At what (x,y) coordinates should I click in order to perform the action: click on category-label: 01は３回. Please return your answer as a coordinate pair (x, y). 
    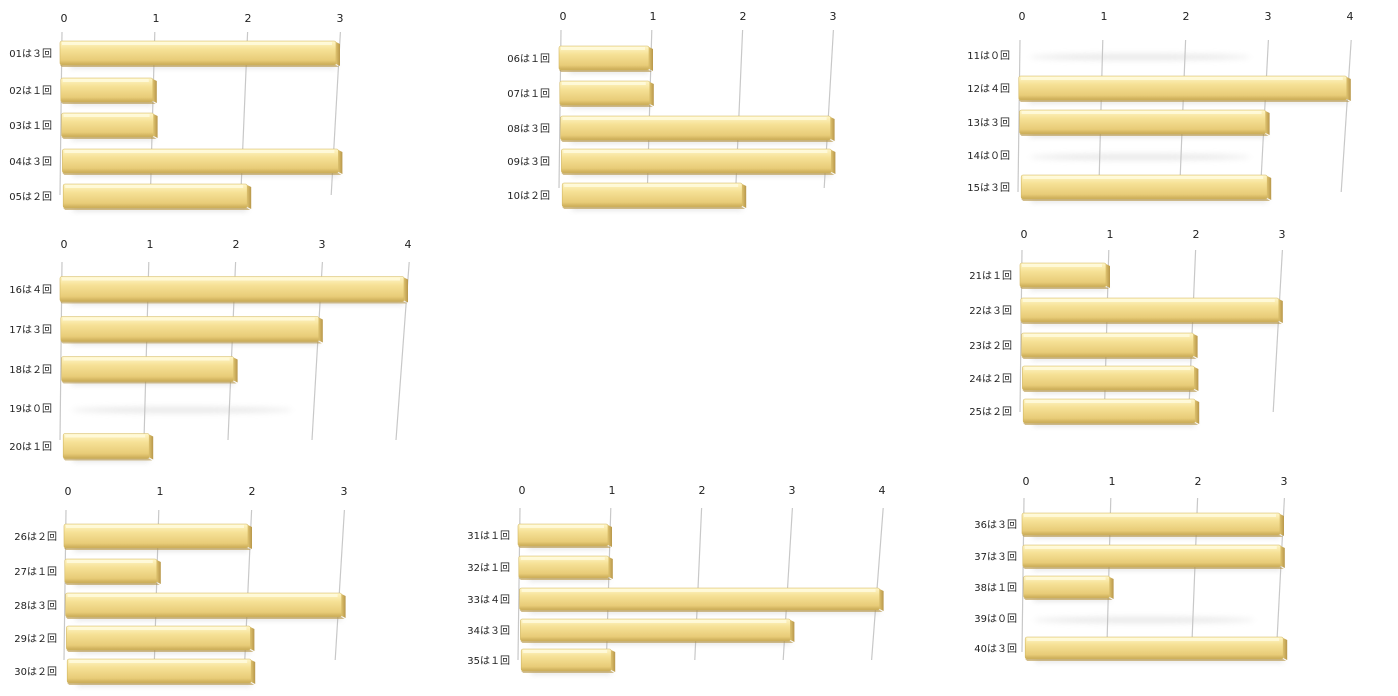
    Looking at the image, I should click on (30, 54).